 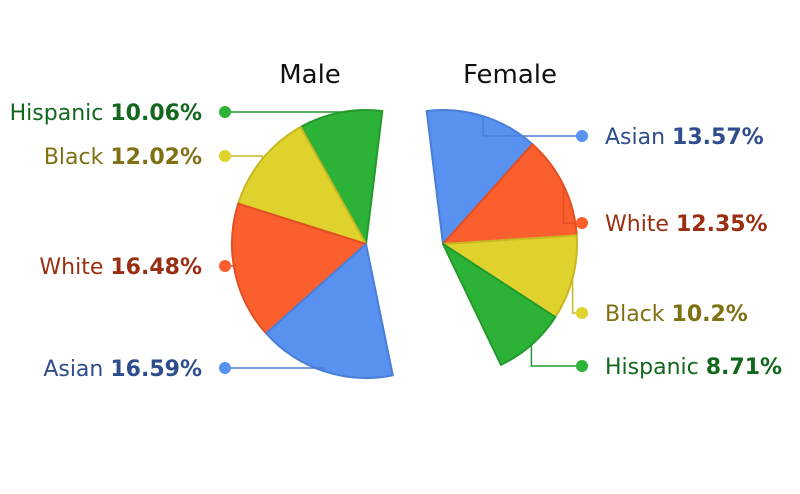 I want to click on female-label-hispanic-name: Hispanic, so click(x=655, y=367).